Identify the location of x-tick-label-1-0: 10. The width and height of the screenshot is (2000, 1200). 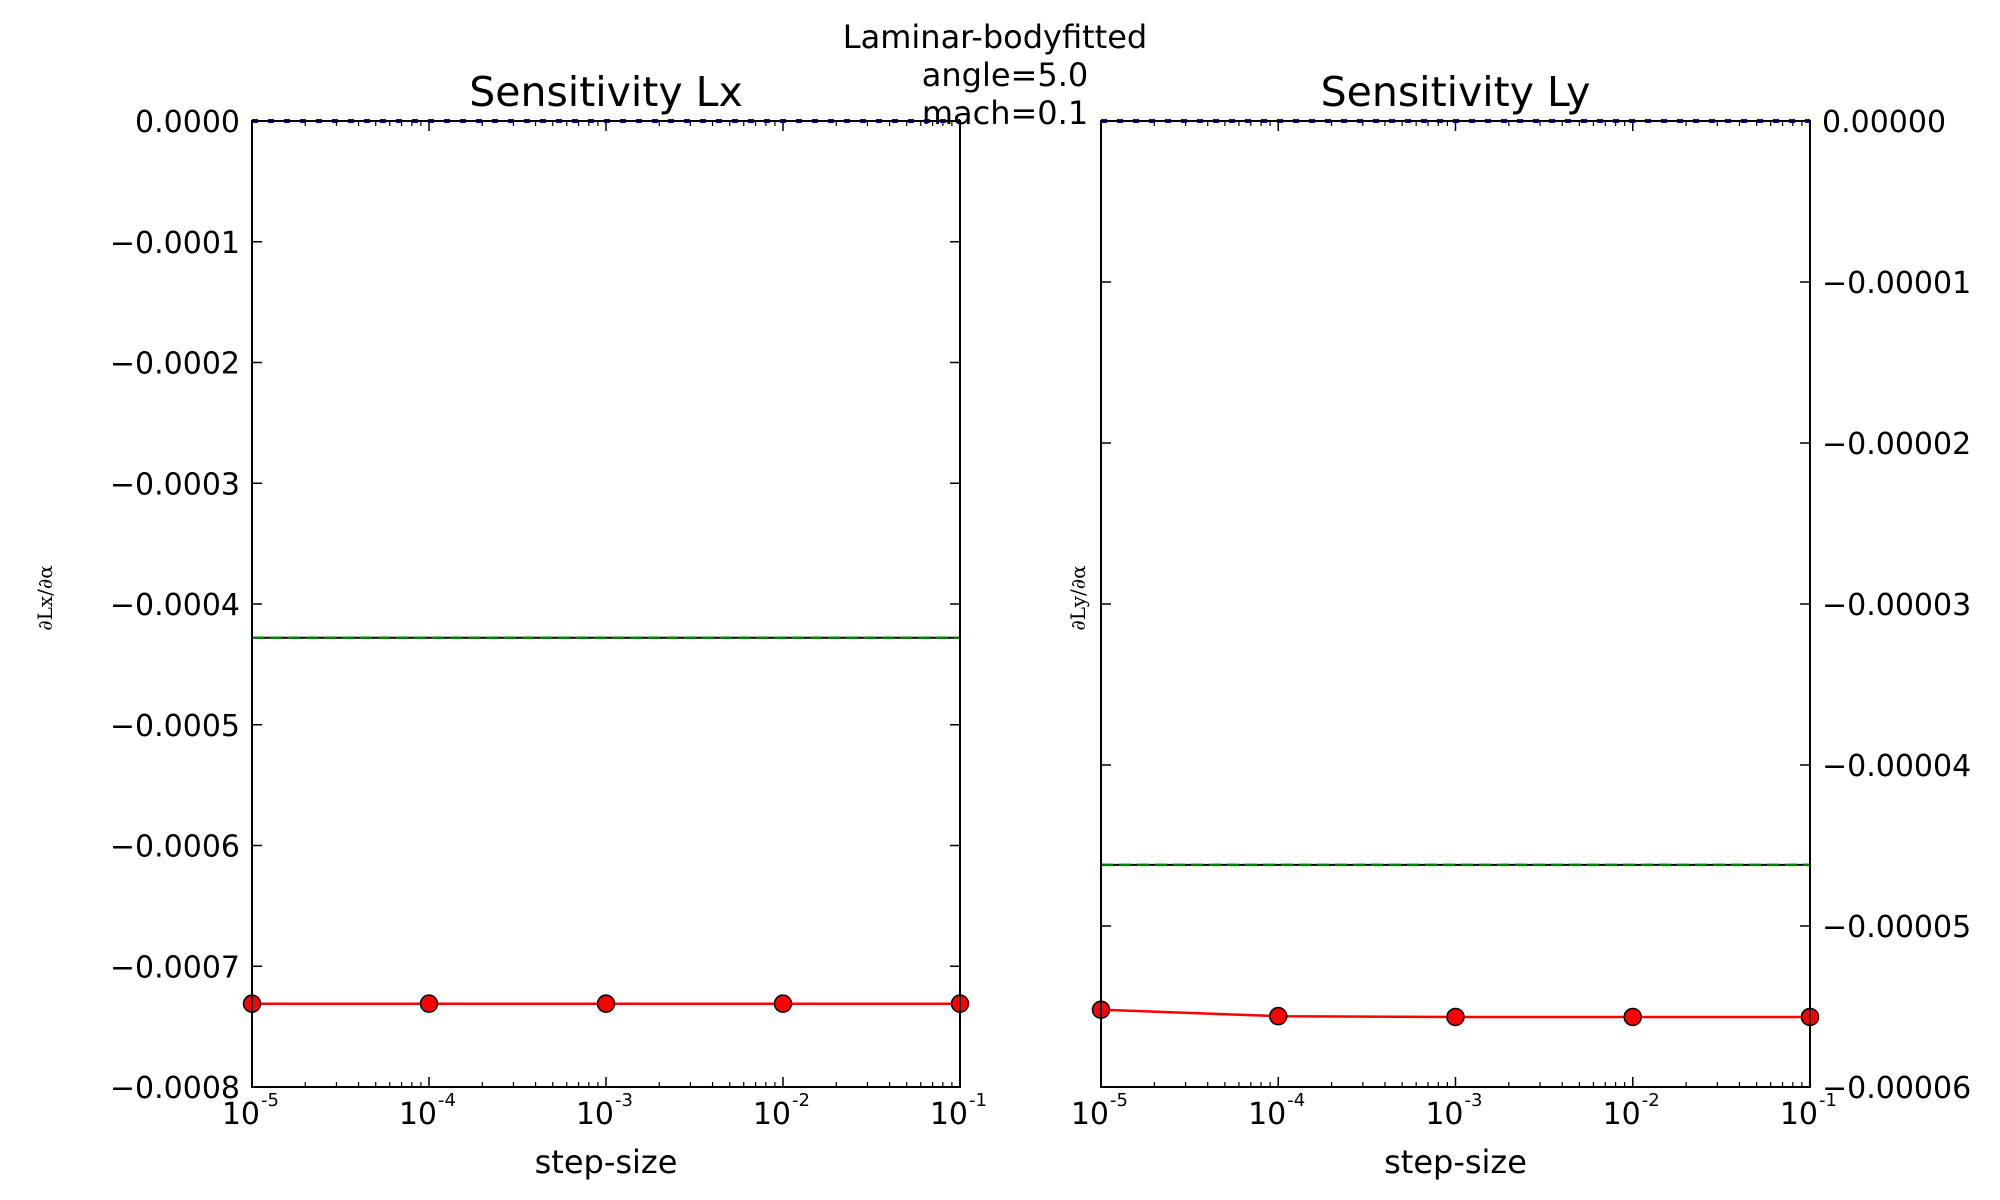
(1090, 1114).